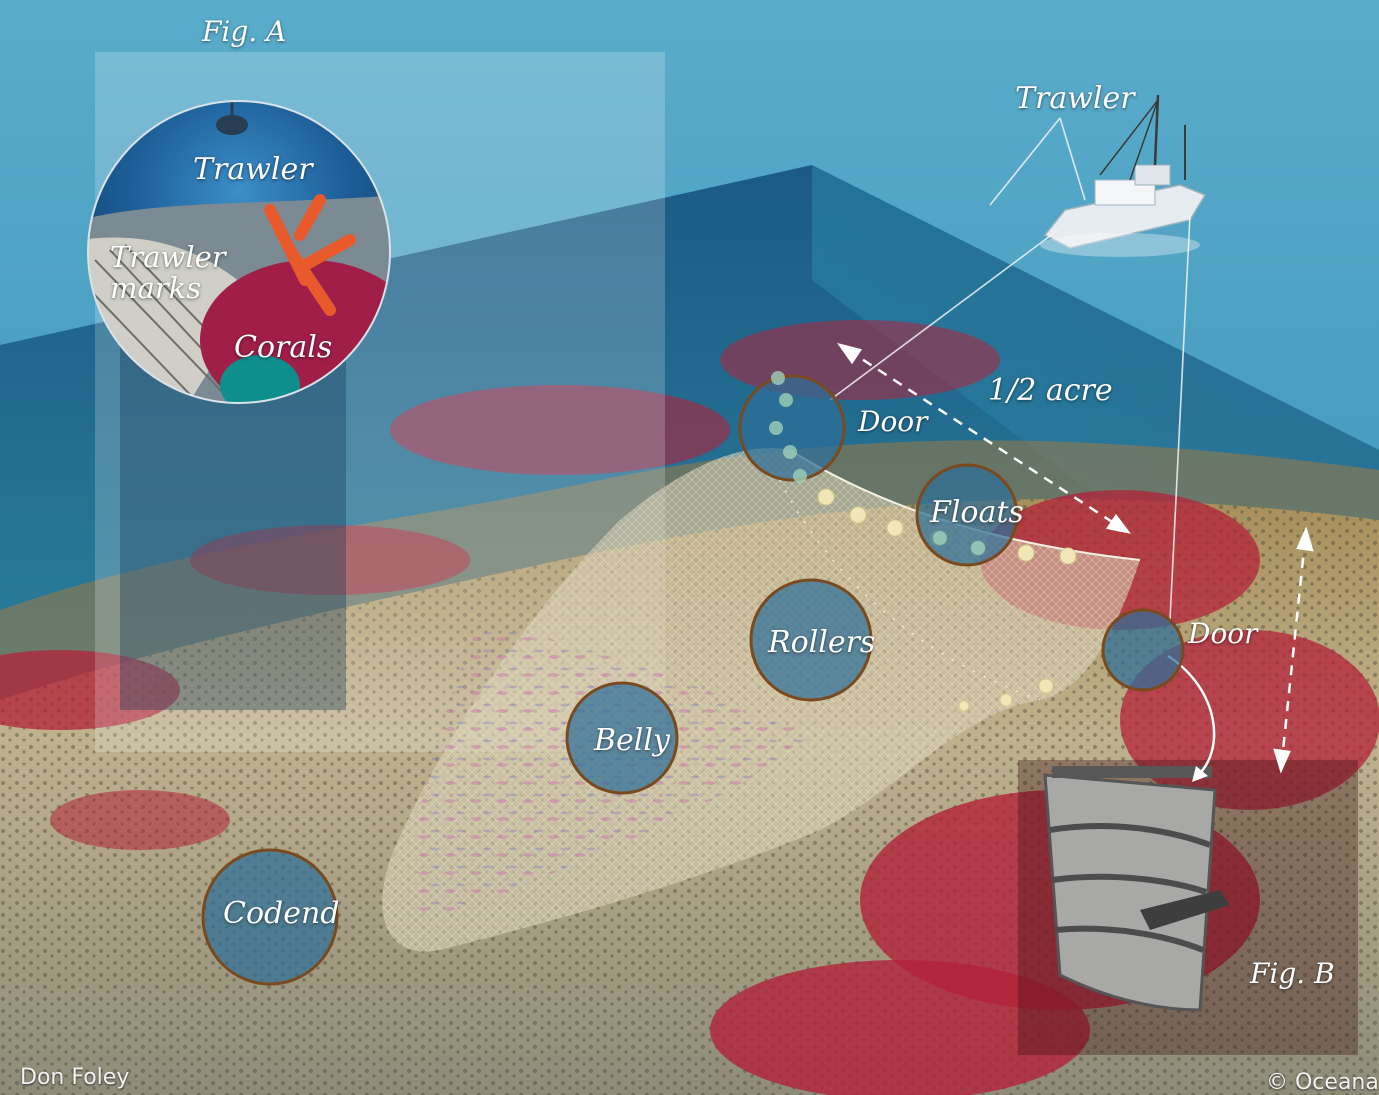  What do you see at coordinates (1293, 650) in the screenshot?
I see `depth-arrow` at bounding box center [1293, 650].